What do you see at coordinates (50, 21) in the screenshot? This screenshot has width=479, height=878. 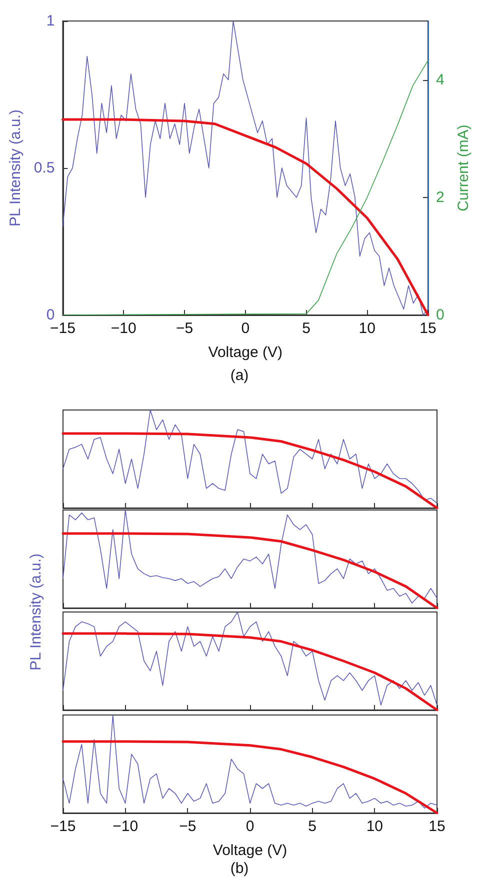 I see `y-tick-label: 1` at bounding box center [50, 21].